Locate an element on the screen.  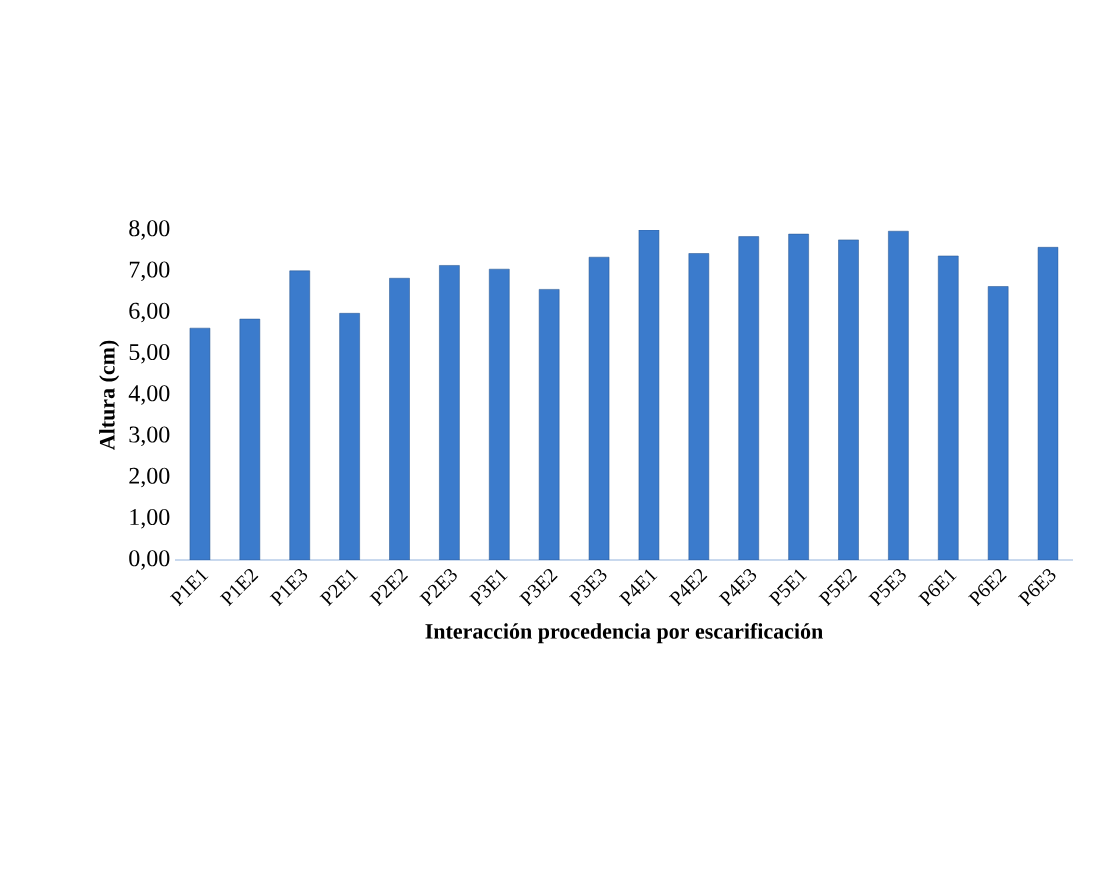
y-tick-label: 0,00 is located at coordinates (149, 560).